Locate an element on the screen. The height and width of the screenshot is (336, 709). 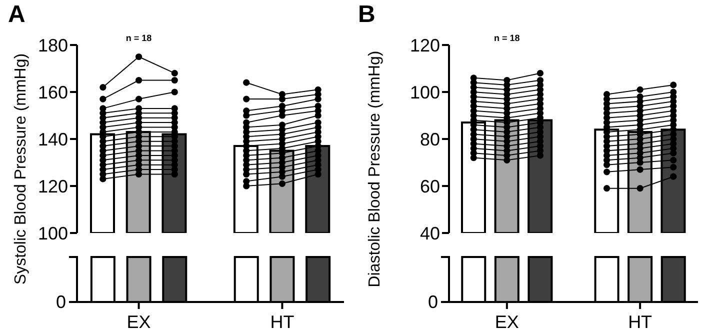
y-tick-label: 180 is located at coordinates (53, 45).